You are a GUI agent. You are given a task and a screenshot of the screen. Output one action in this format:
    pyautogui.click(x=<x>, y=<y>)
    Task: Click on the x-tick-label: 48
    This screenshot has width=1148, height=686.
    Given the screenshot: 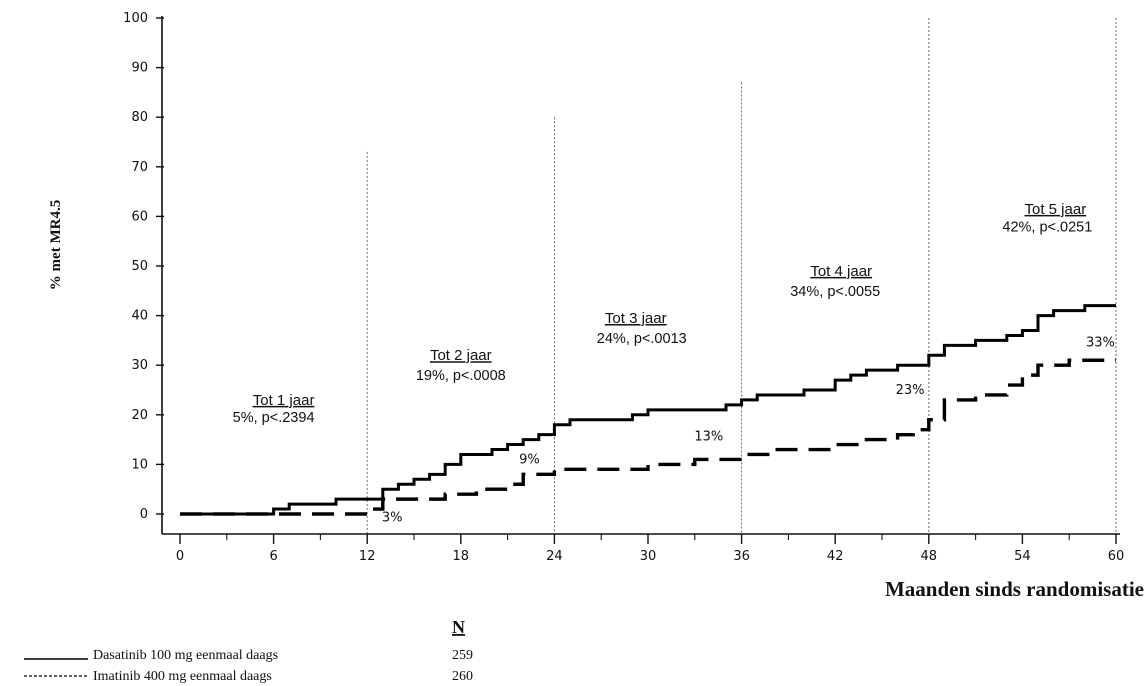 What is the action you would take?
    pyautogui.click(x=929, y=556)
    